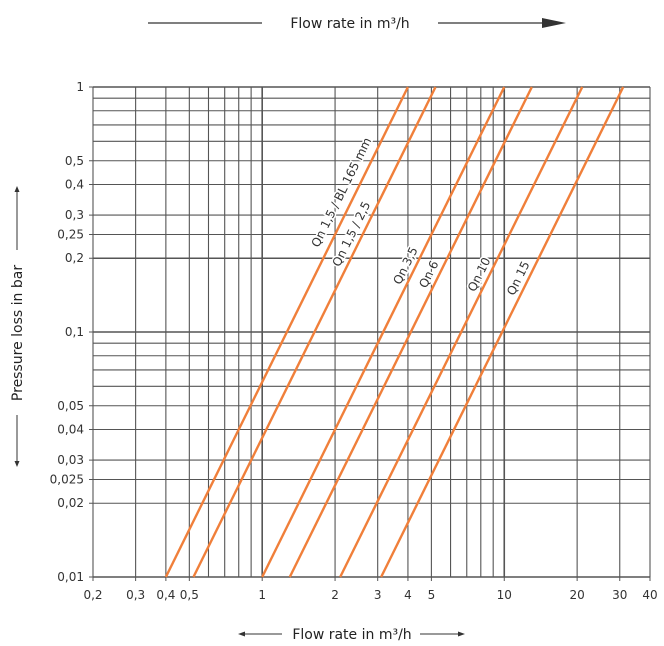 Image resolution: width=664 pixels, height=646 pixels. Describe the element at coordinates (70, 503) in the screenshot. I see `y-tick-label: 0,02` at that location.